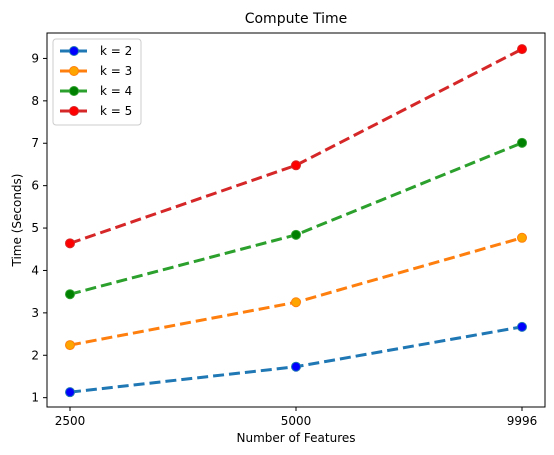 The width and height of the screenshot is (554, 455). I want to click on x-tick-label: 2500, so click(70, 421).